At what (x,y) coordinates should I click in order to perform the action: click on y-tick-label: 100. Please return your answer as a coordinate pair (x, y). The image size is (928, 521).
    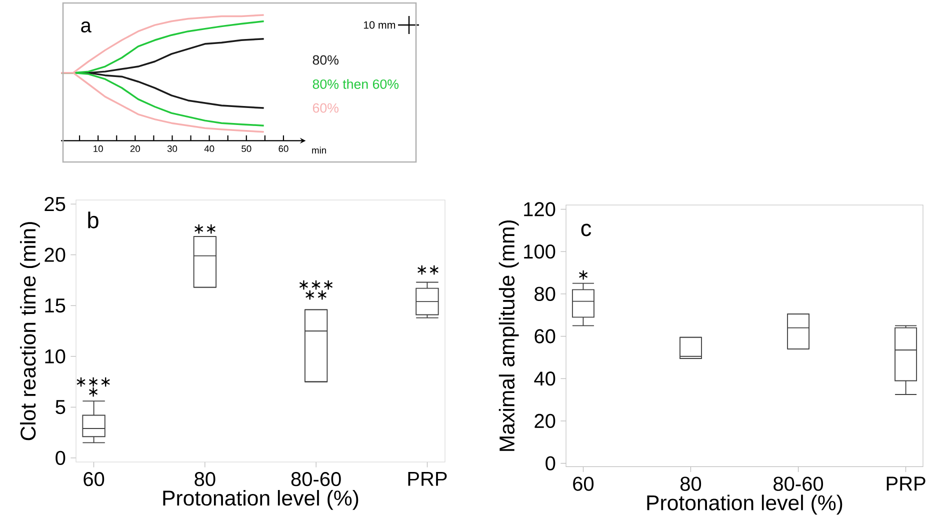
    Looking at the image, I should click on (540, 251).